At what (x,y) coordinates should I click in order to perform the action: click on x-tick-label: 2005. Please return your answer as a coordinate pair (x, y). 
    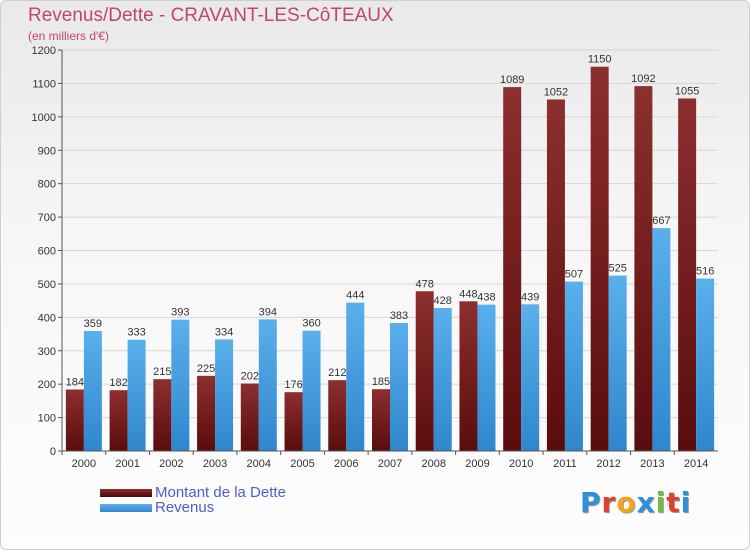
    Looking at the image, I should click on (302, 464).